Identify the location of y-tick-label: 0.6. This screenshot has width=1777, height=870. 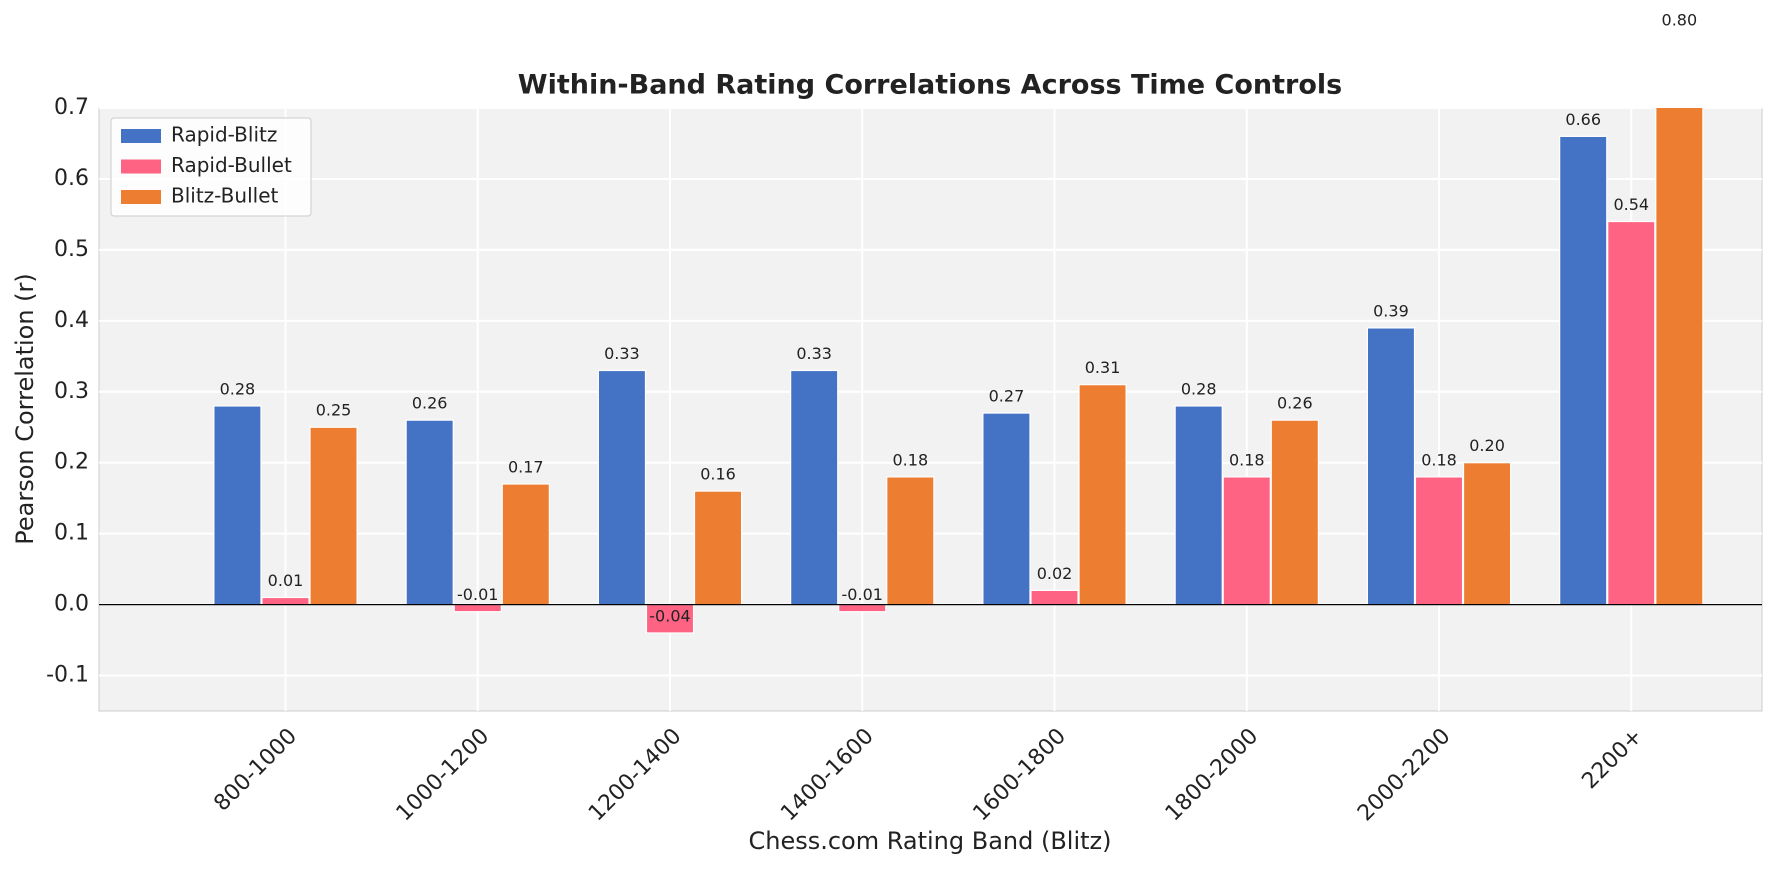
(71, 178).